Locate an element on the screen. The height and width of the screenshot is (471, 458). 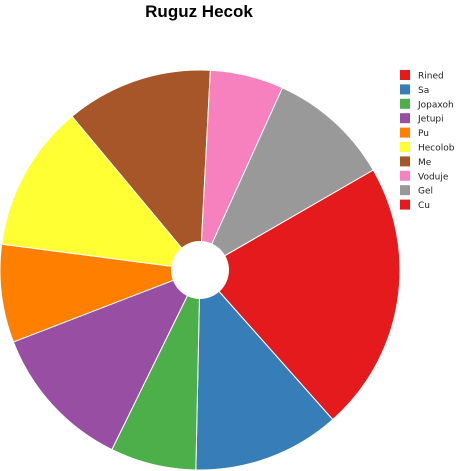
legend-swatch-jetupi is located at coordinates (405, 118).